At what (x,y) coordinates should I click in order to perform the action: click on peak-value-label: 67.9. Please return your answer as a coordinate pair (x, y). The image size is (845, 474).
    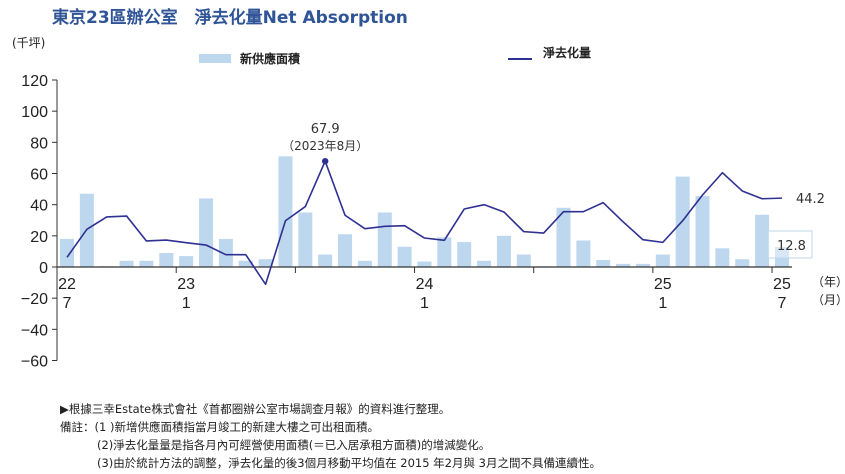
    Looking at the image, I should click on (325, 129).